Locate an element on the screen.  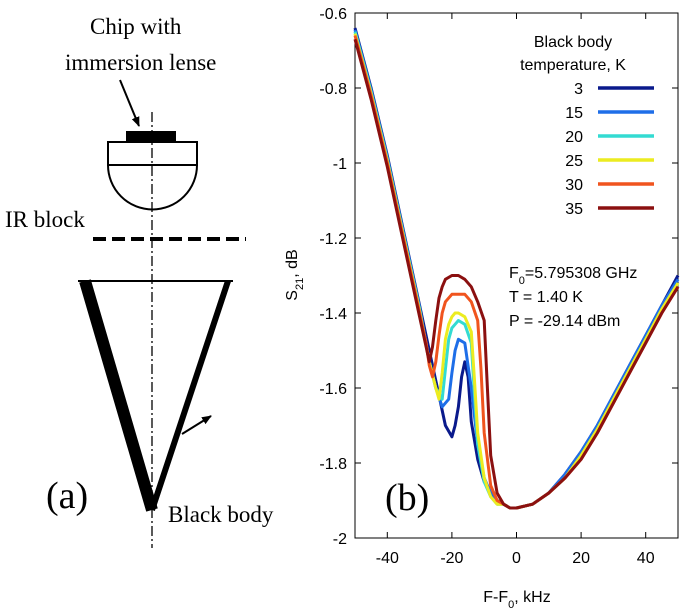
x-tick-label: -40 is located at coordinates (387, 558).